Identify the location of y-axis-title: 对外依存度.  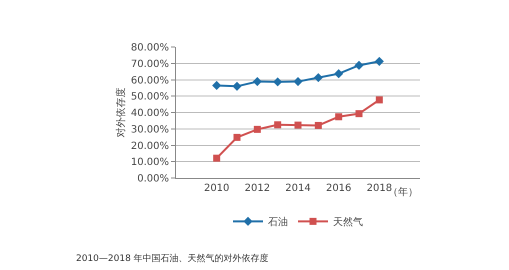
(120, 113).